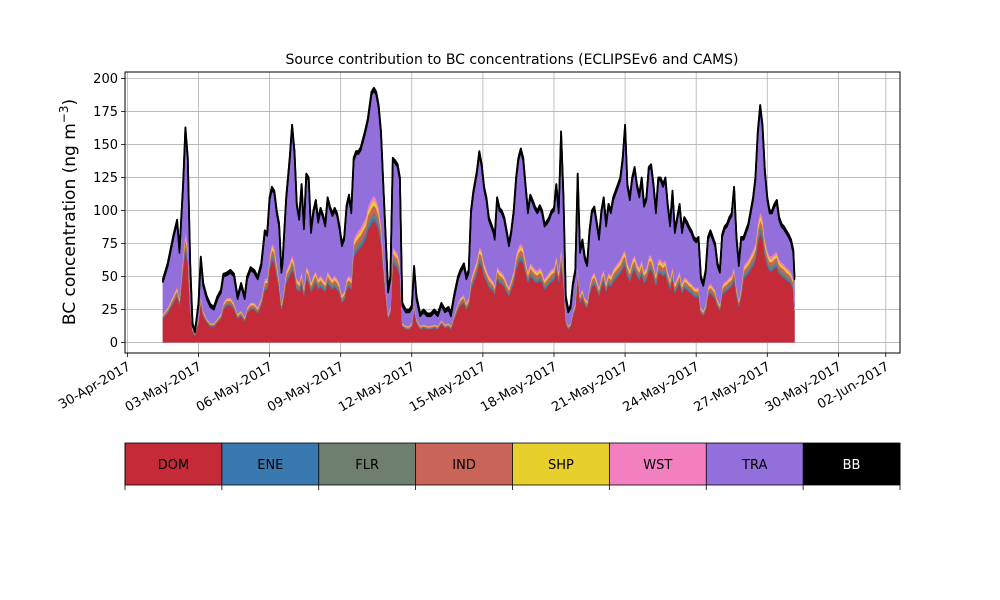 Image resolution: width=1000 pixels, height=600 pixels. I want to click on y-tick-label: 150, so click(105, 145).